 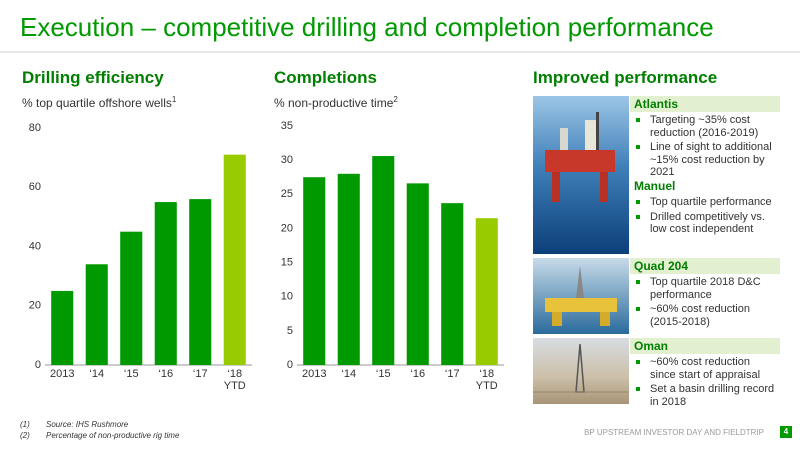 I want to click on bullet: Set a basin drilling record in 2018, so click(x=703, y=395).